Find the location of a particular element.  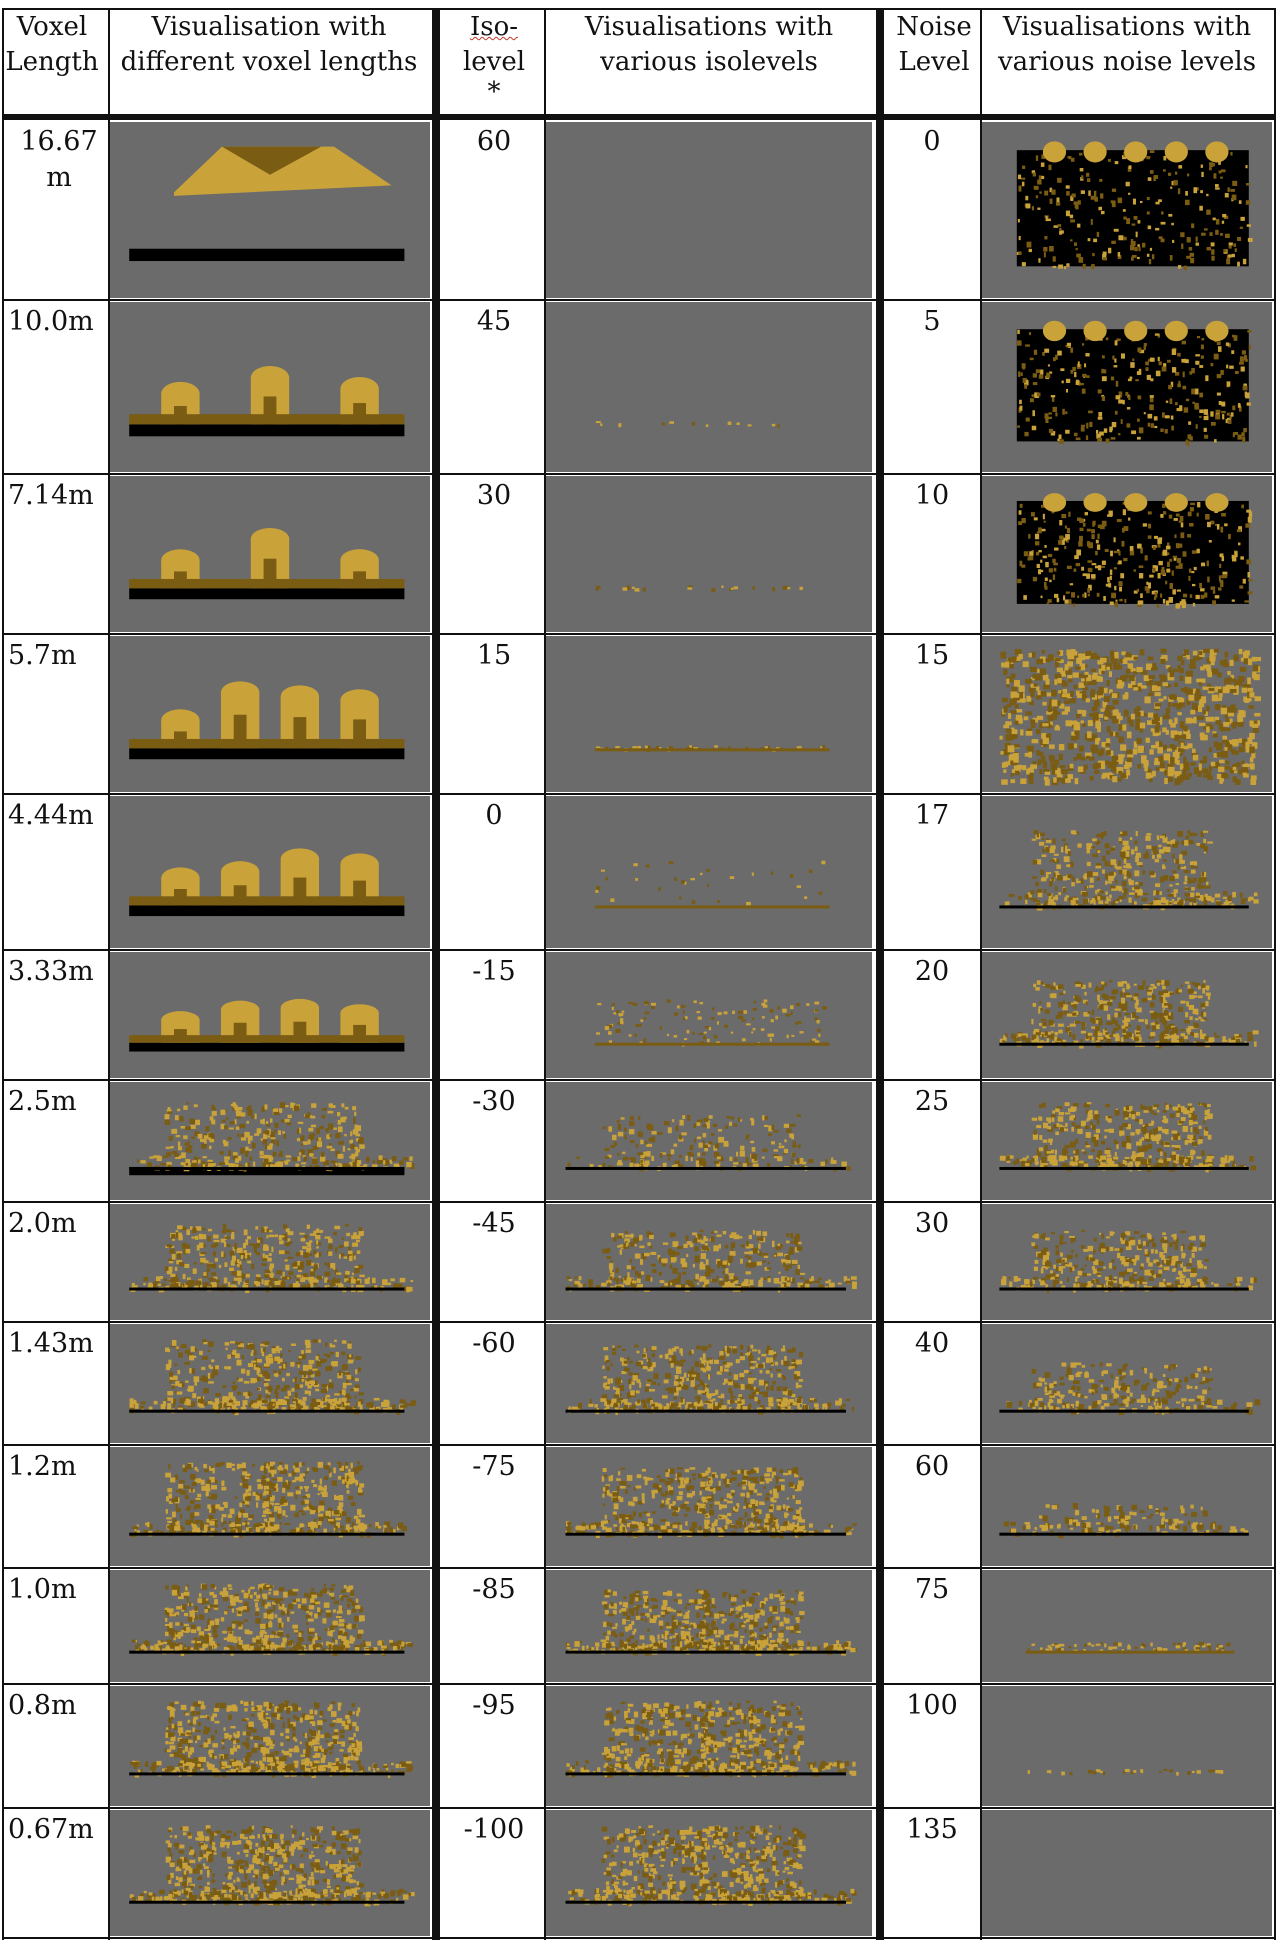

isolevel-value: -15 is located at coordinates (494, 971).